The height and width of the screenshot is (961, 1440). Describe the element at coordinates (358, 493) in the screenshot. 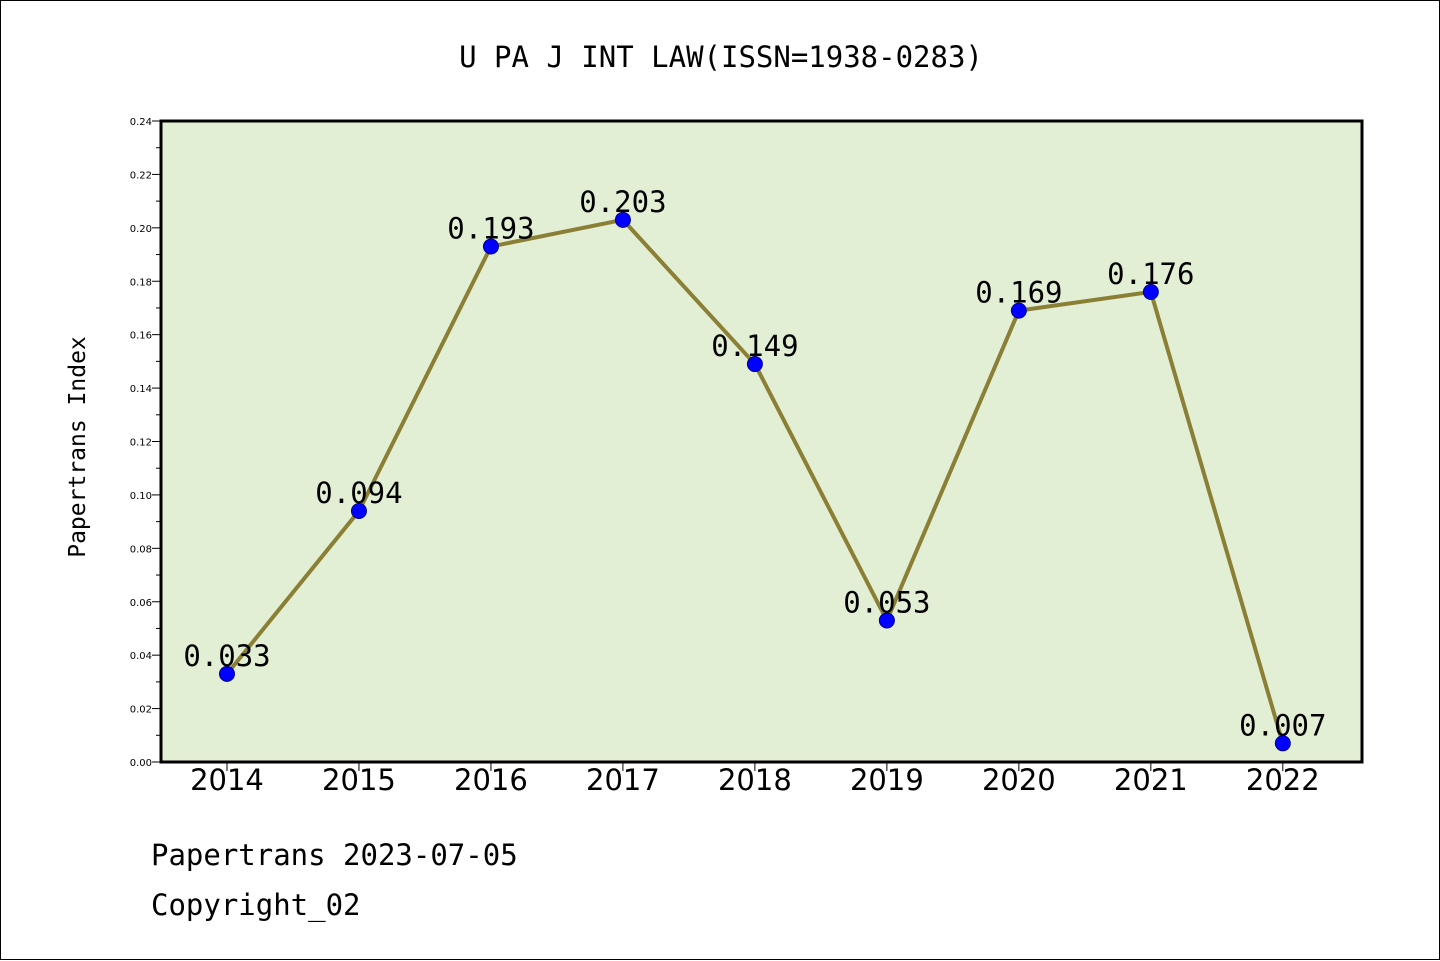

I see `data-label: 0.094` at that location.